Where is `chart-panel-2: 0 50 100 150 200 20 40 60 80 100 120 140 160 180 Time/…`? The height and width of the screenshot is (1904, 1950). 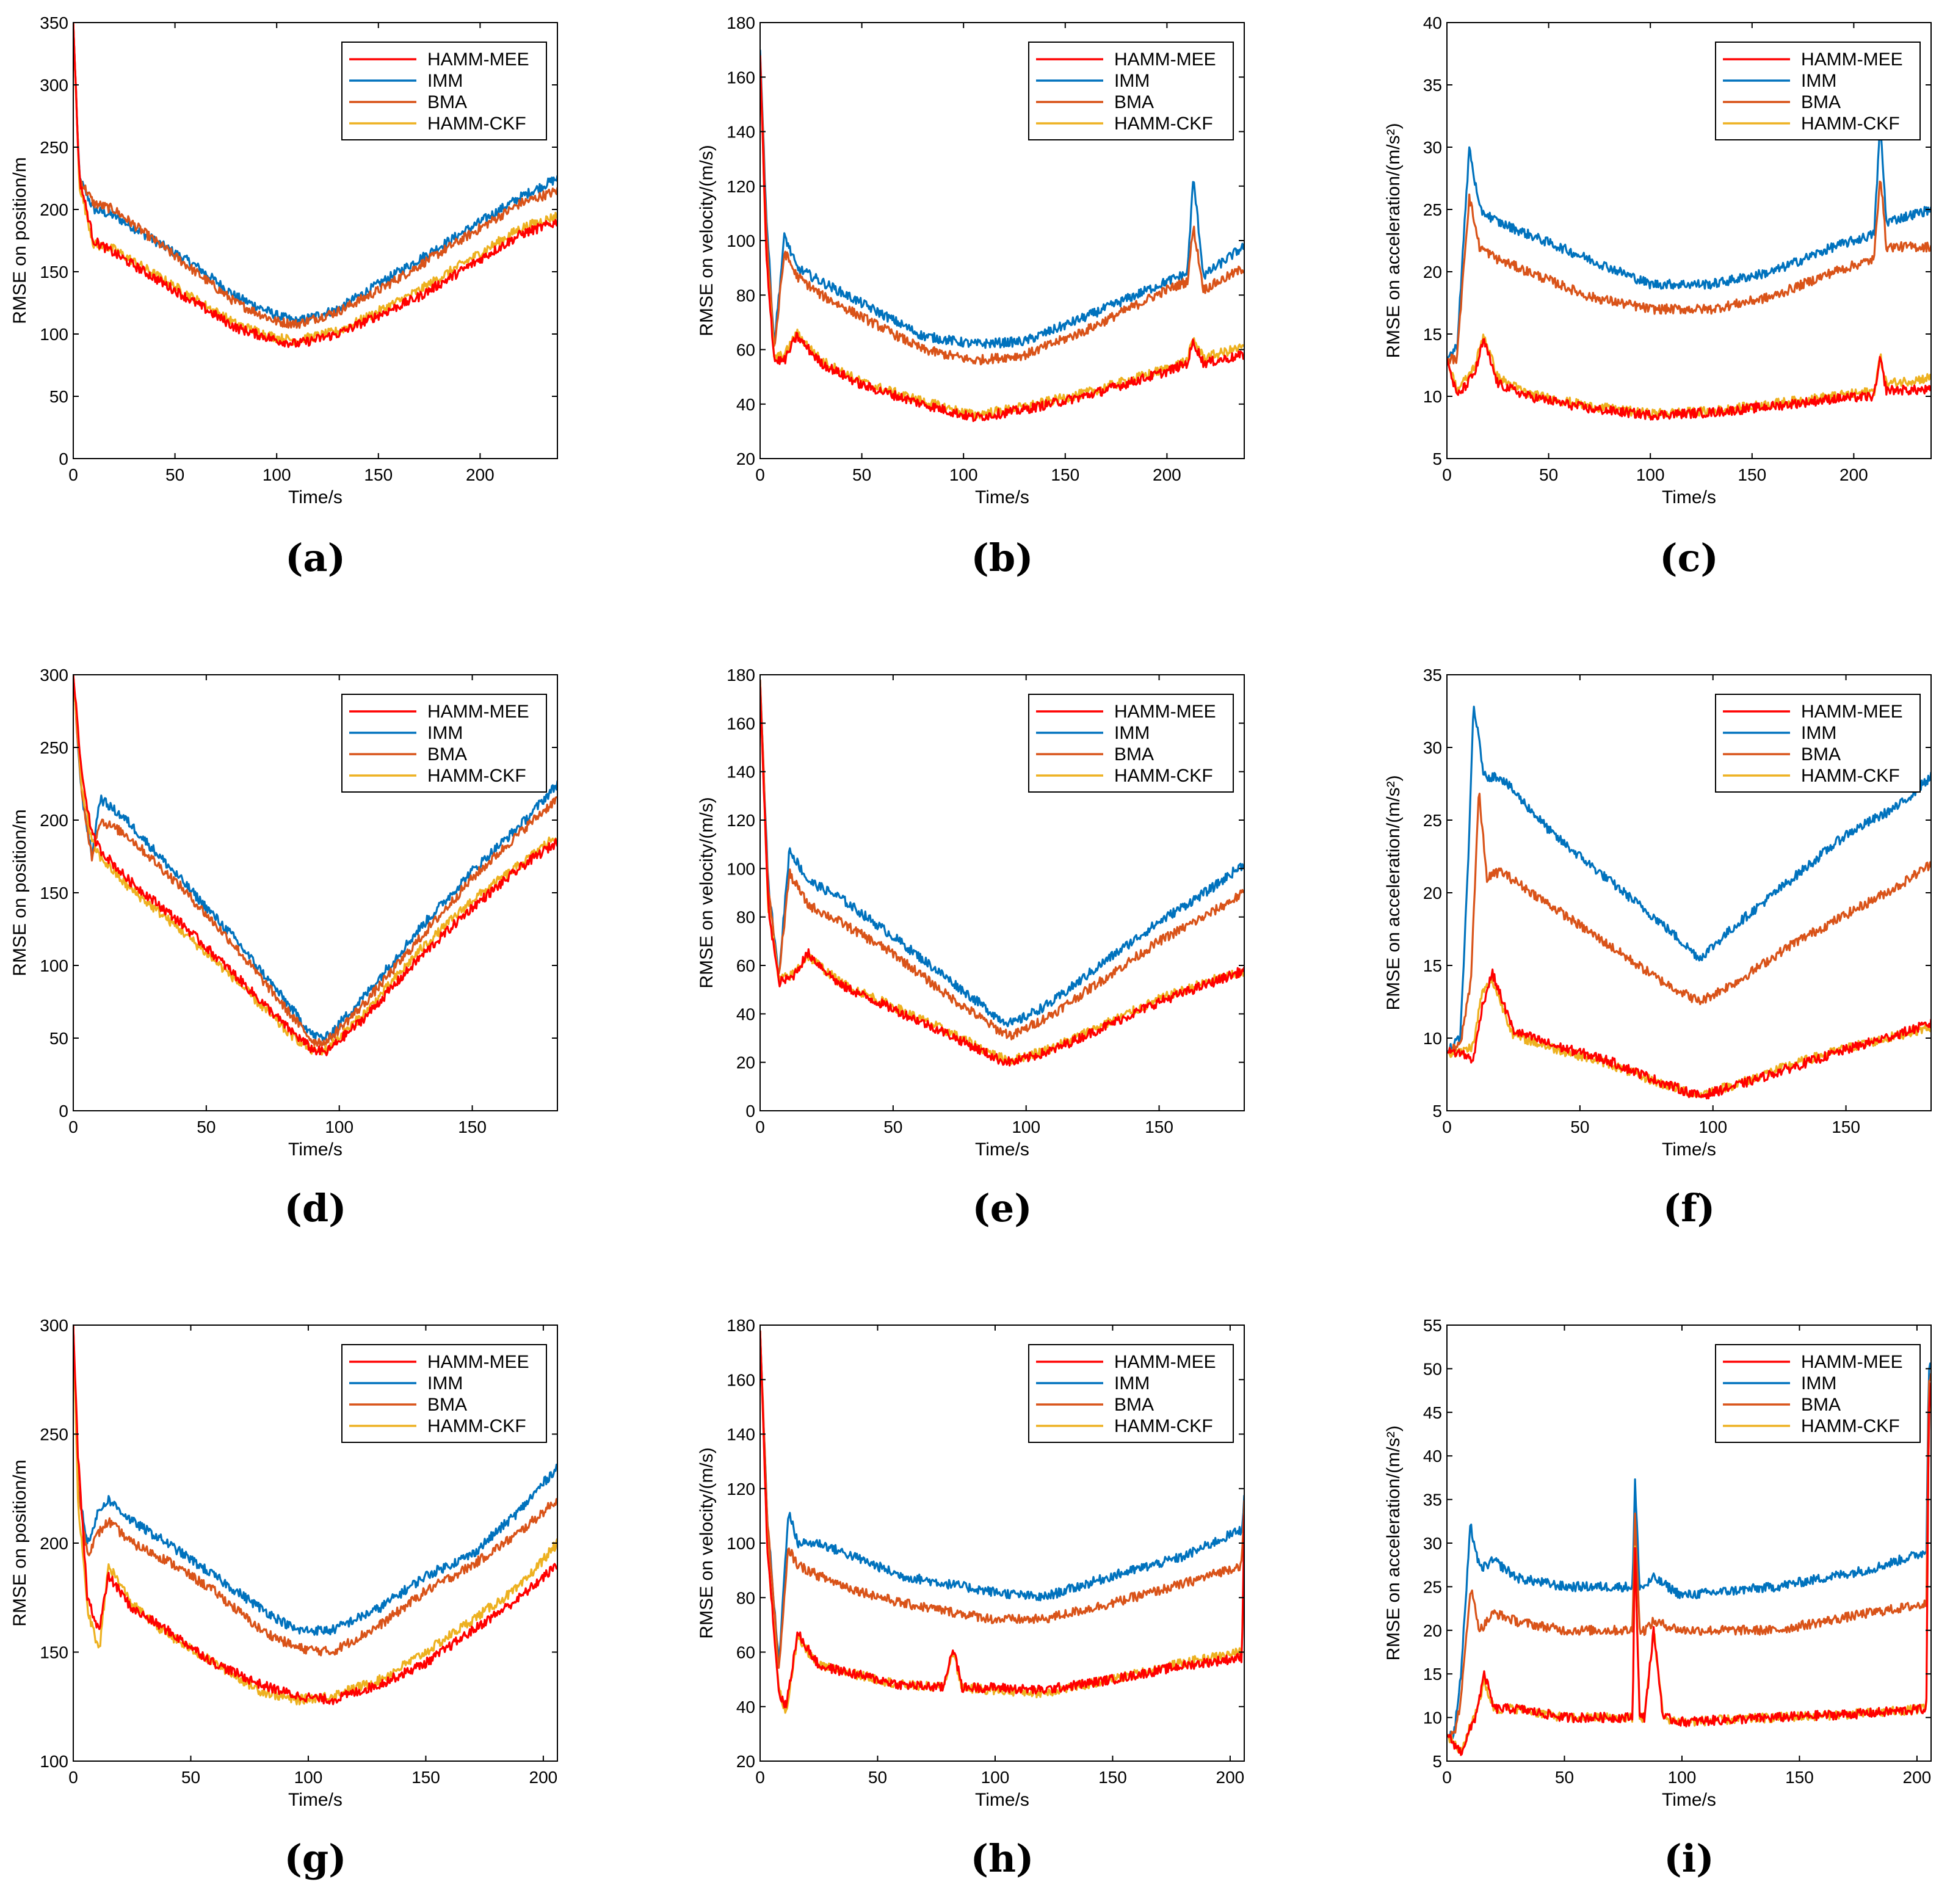
chart-panel-2: 0 50 100 150 200 20 40 60 80 100 120 140 160 180 Time/… is located at coordinates (971, 296).